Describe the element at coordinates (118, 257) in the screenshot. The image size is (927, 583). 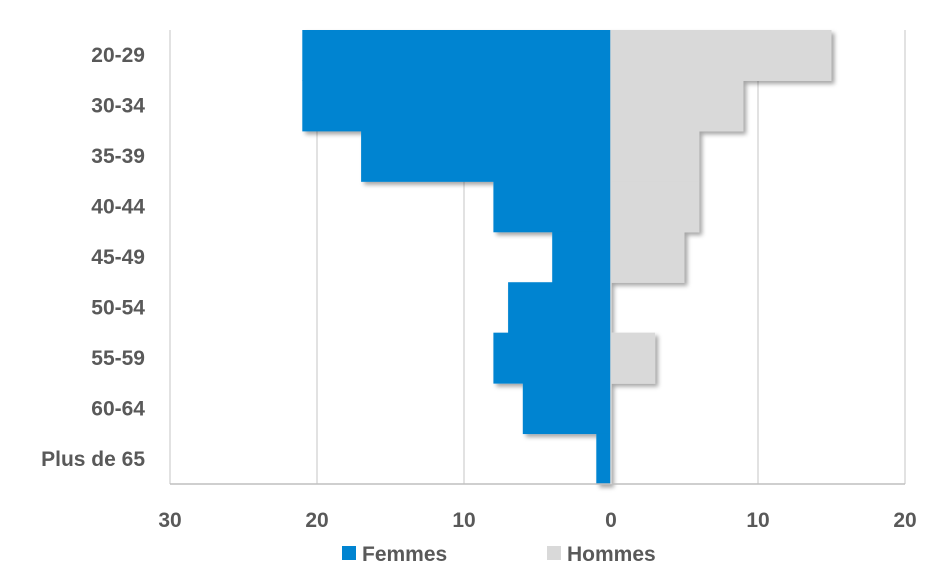
I see `category-label-4: 45-49` at that location.